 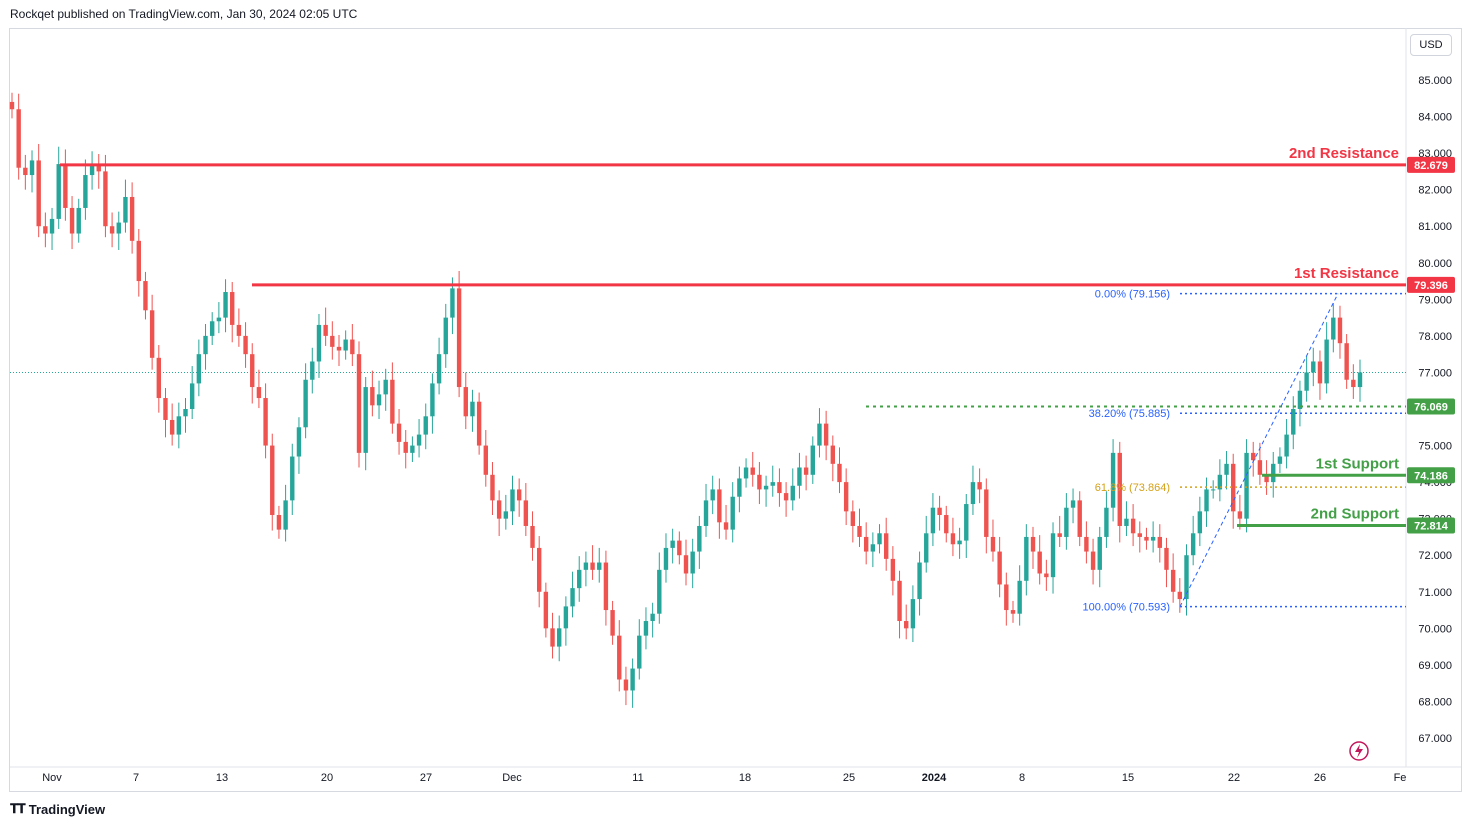 What do you see at coordinates (1435, 373) in the screenshot?
I see `price-tick-label: 77.000` at bounding box center [1435, 373].